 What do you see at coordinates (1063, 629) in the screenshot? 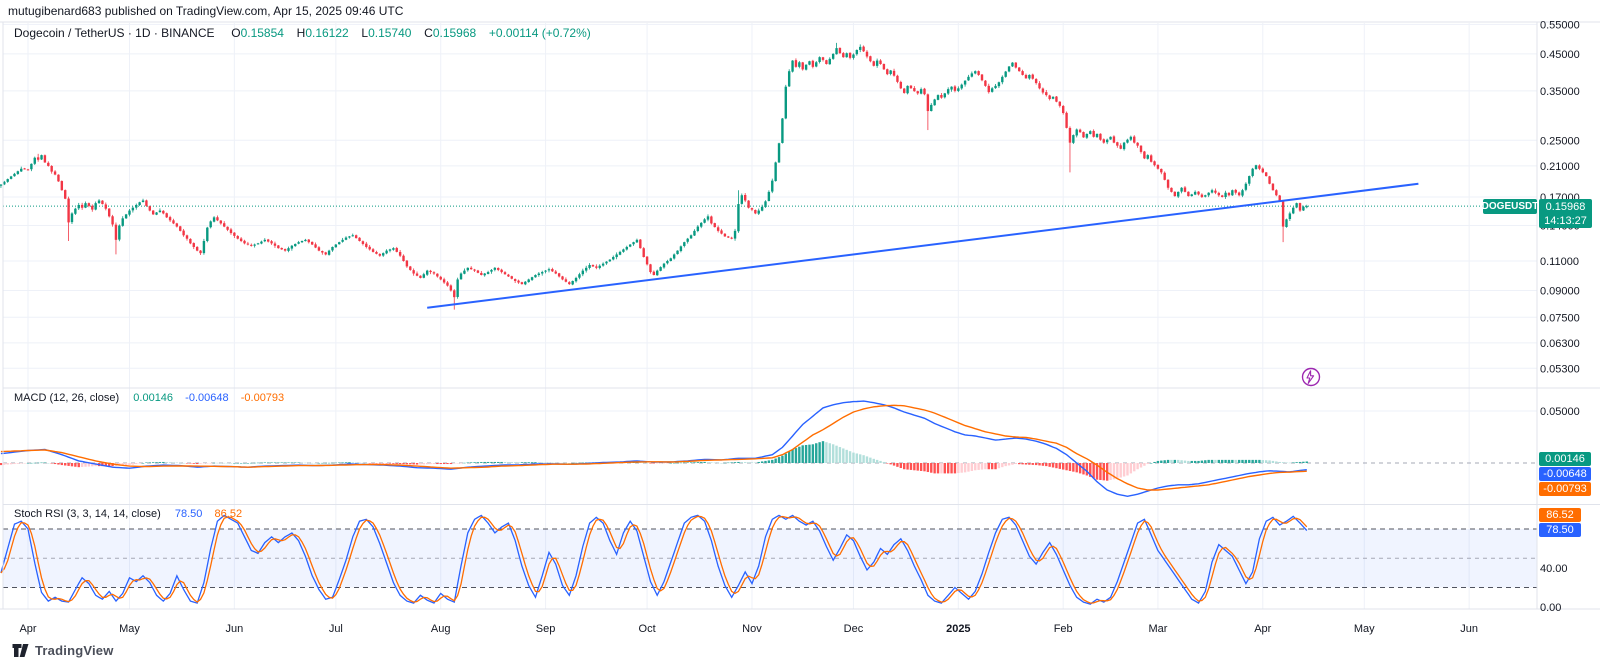
I see `month-label: Feb` at bounding box center [1063, 629].